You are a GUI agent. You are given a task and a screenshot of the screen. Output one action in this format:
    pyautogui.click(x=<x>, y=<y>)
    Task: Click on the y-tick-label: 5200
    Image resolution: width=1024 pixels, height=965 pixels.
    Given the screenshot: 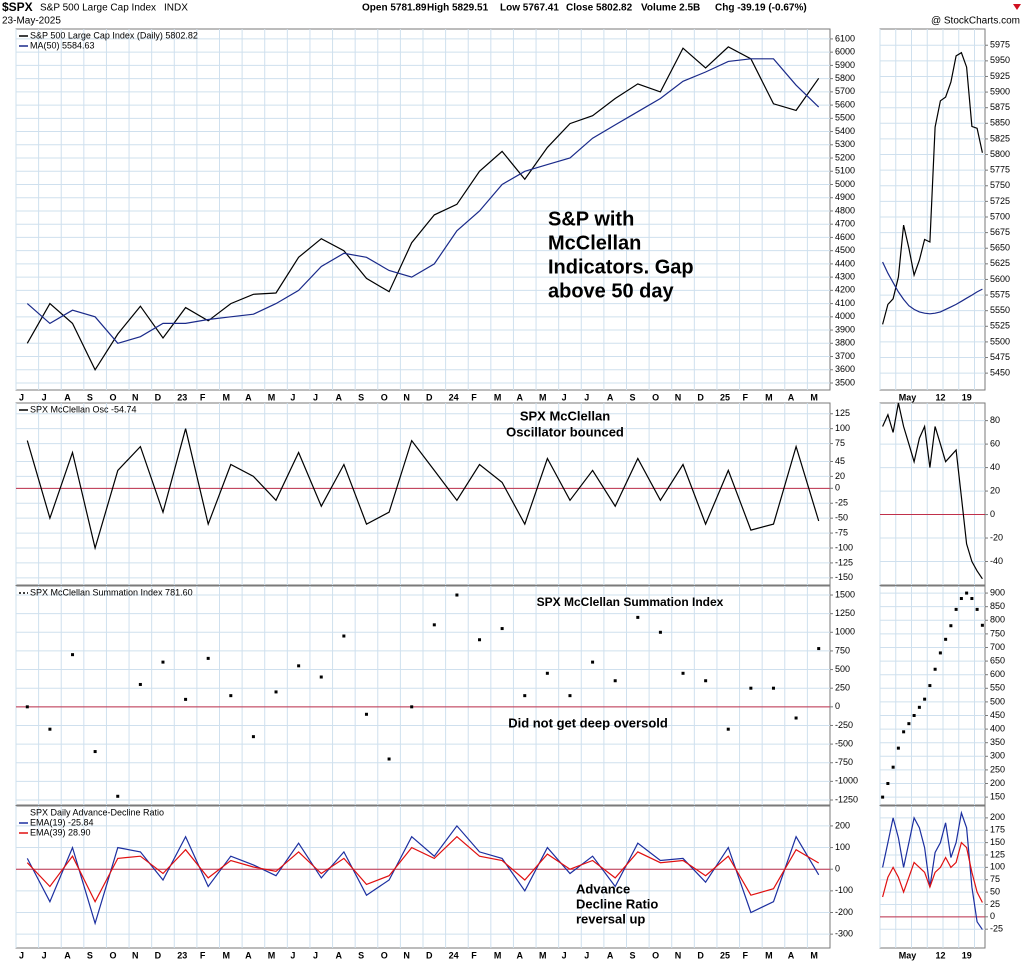 What is the action you would take?
    pyautogui.click(x=845, y=157)
    